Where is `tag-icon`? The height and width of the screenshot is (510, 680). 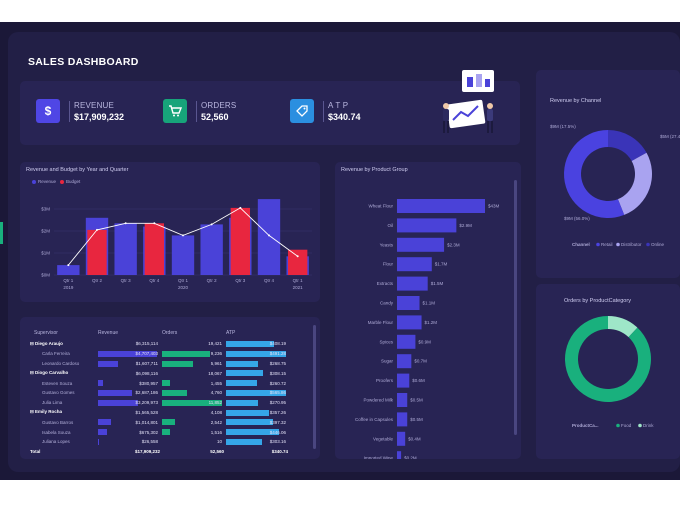 tag-icon is located at coordinates (302, 111).